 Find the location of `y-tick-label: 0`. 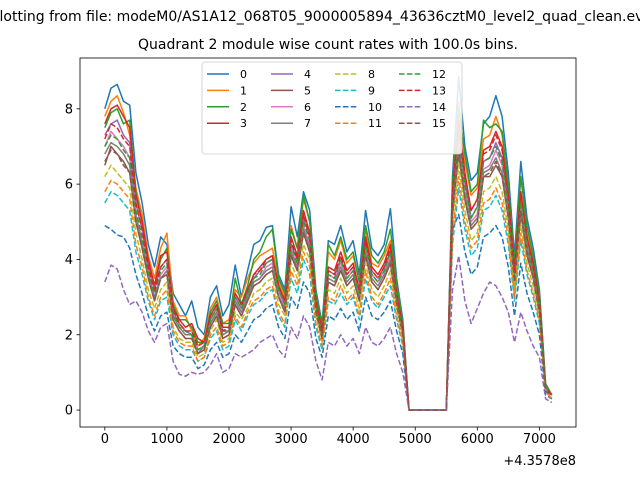

y-tick-label: 0 is located at coordinates (69, 411).